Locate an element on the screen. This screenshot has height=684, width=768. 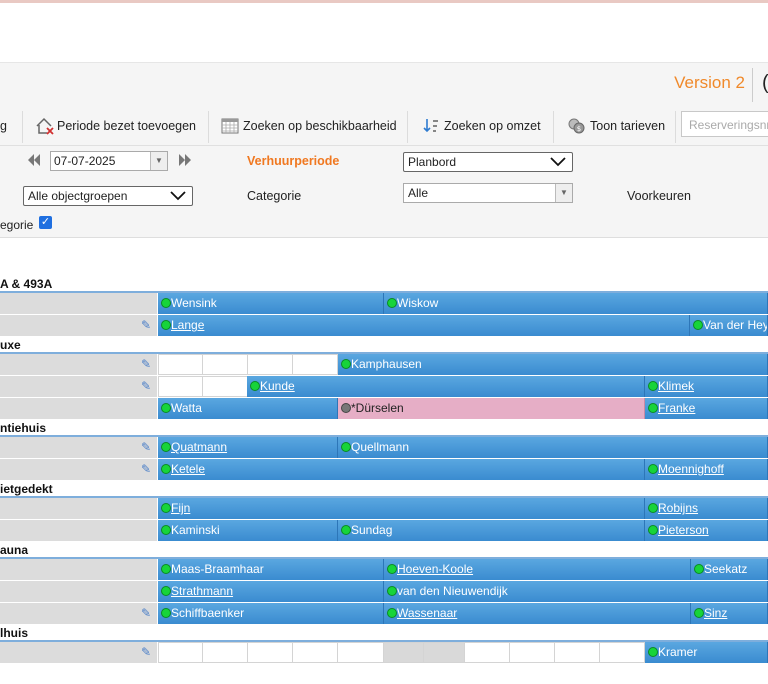
reservation-search-input: Reserveringsnr is located at coordinates (724, 124).